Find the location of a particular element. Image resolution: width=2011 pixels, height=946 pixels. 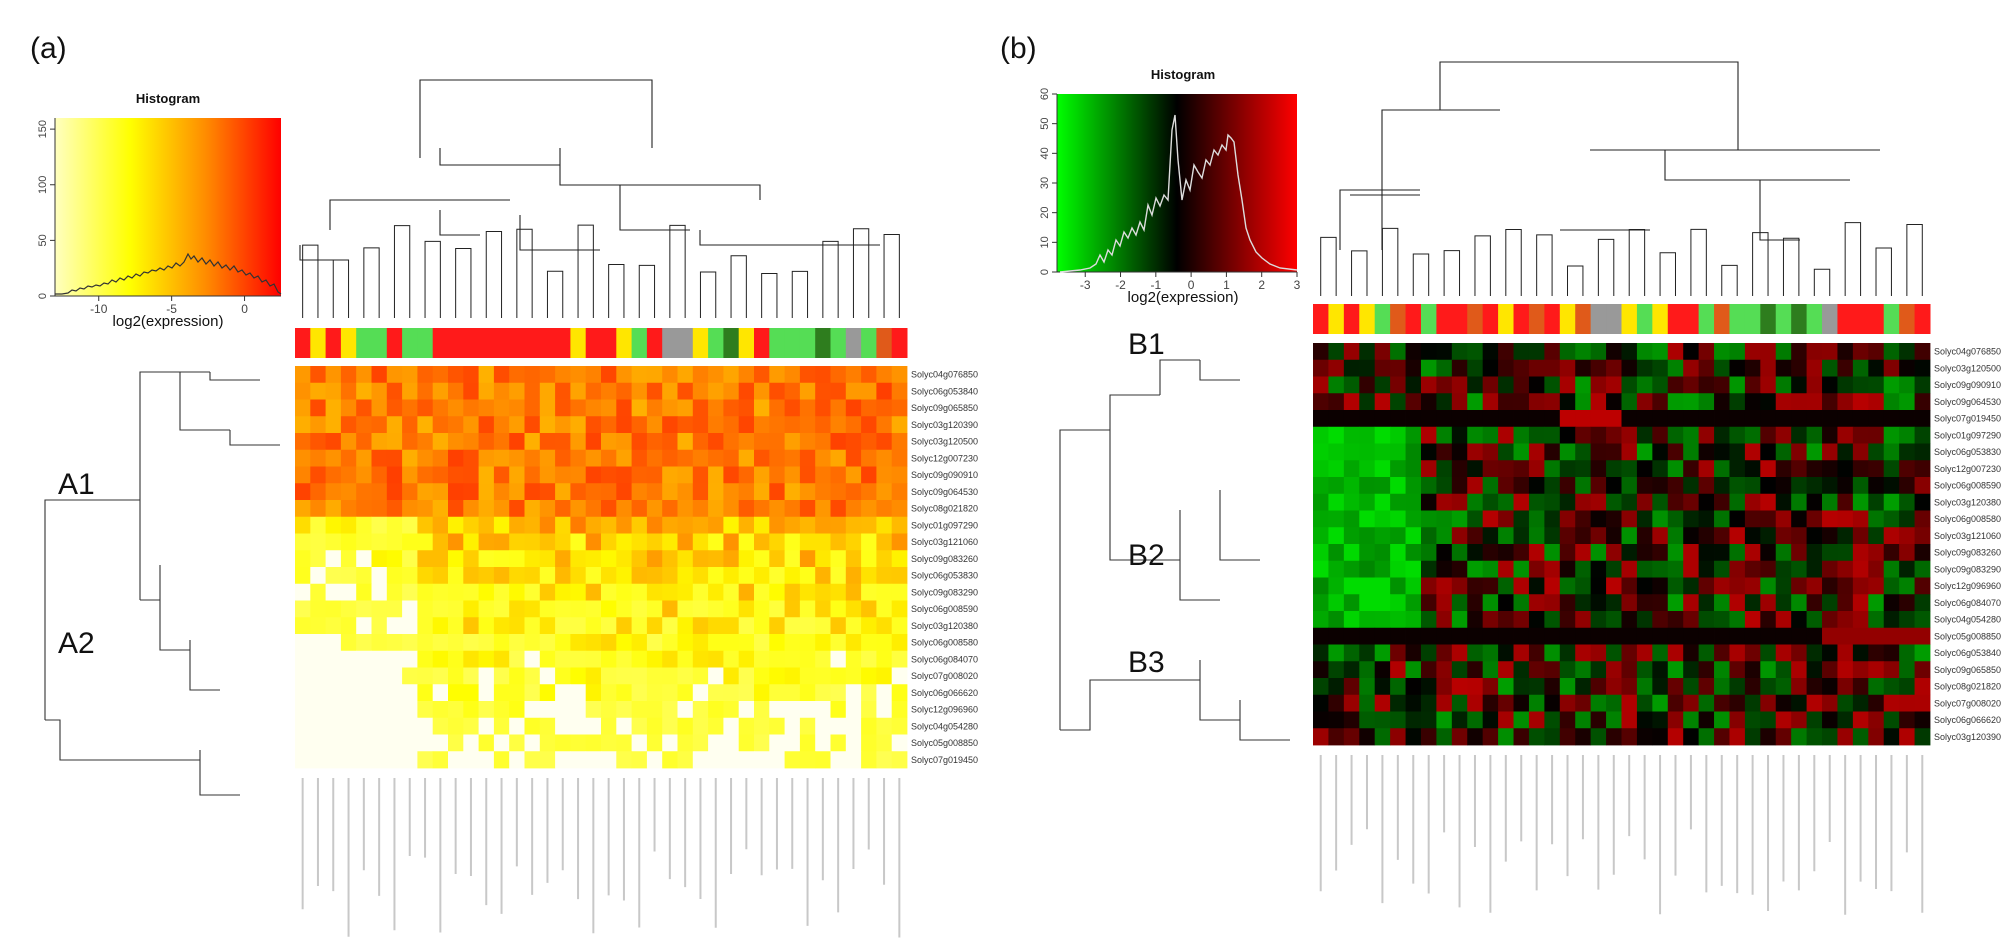

column-color-cell is located at coordinates (609, 343).